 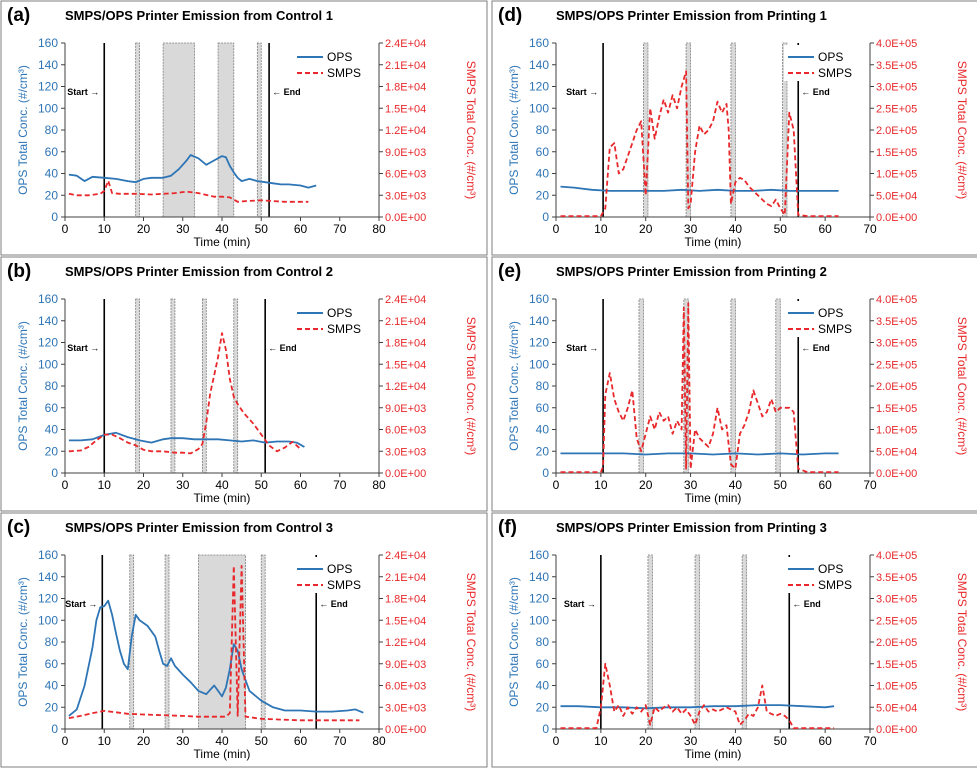 What do you see at coordinates (509, 271) in the screenshot?
I see `panel-label: (e)` at bounding box center [509, 271].